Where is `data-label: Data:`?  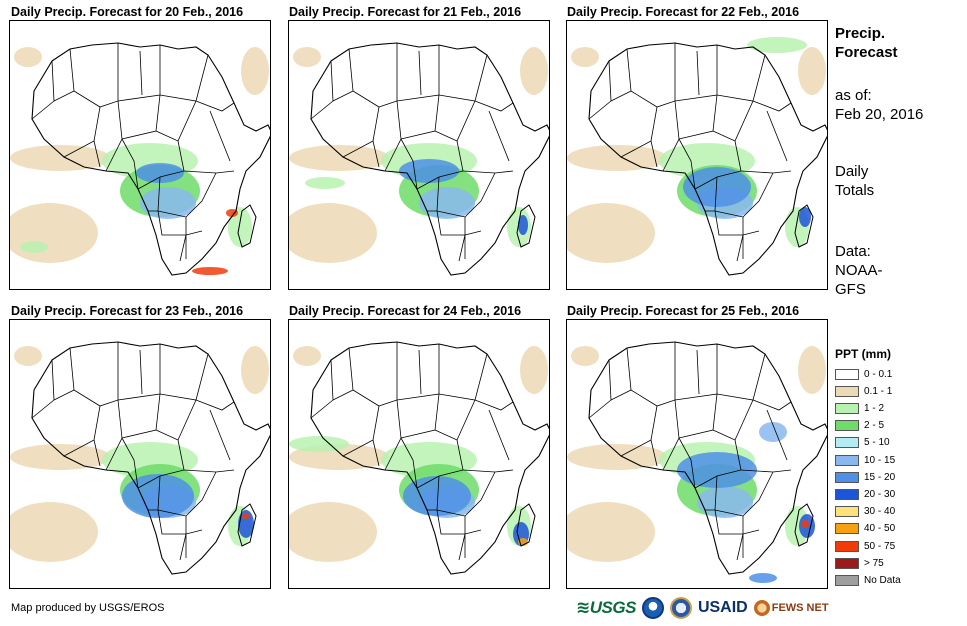 data-label: Data: is located at coordinates (853, 251).